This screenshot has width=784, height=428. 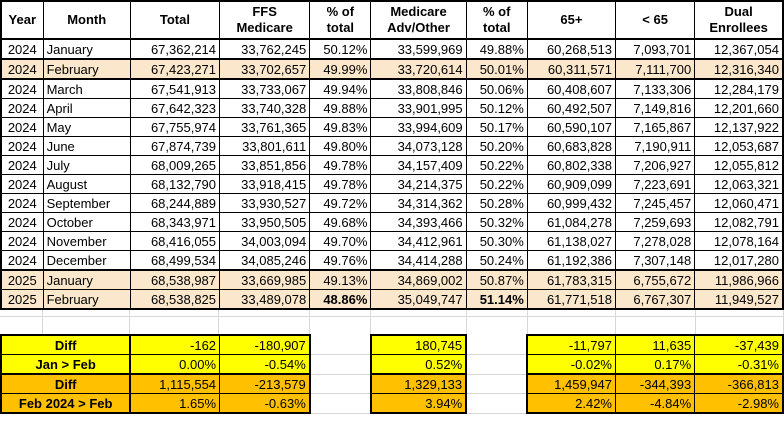 What do you see at coordinates (265, 279) in the screenshot?
I see `cell-ffs: 33,669,985` at bounding box center [265, 279].